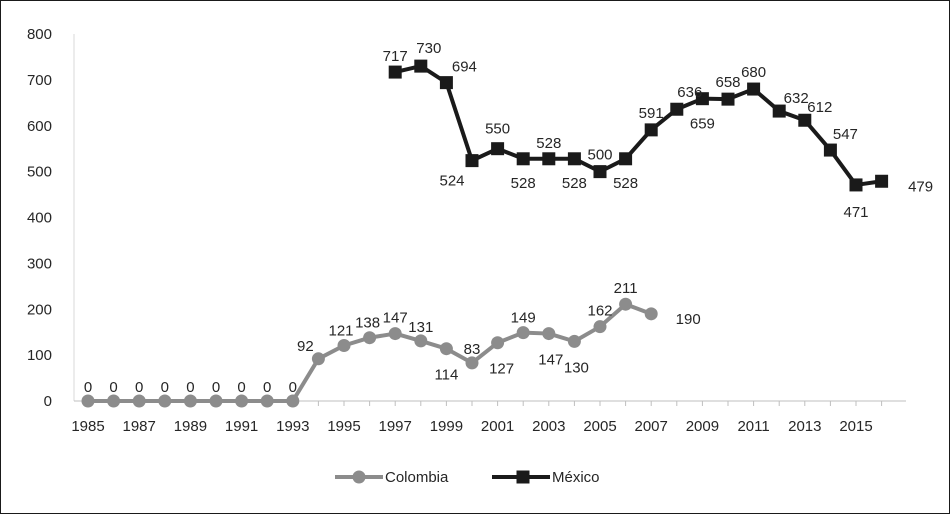  Describe the element at coordinates (343, 426) in the screenshot. I see `x-tick-label: 1995` at that location.